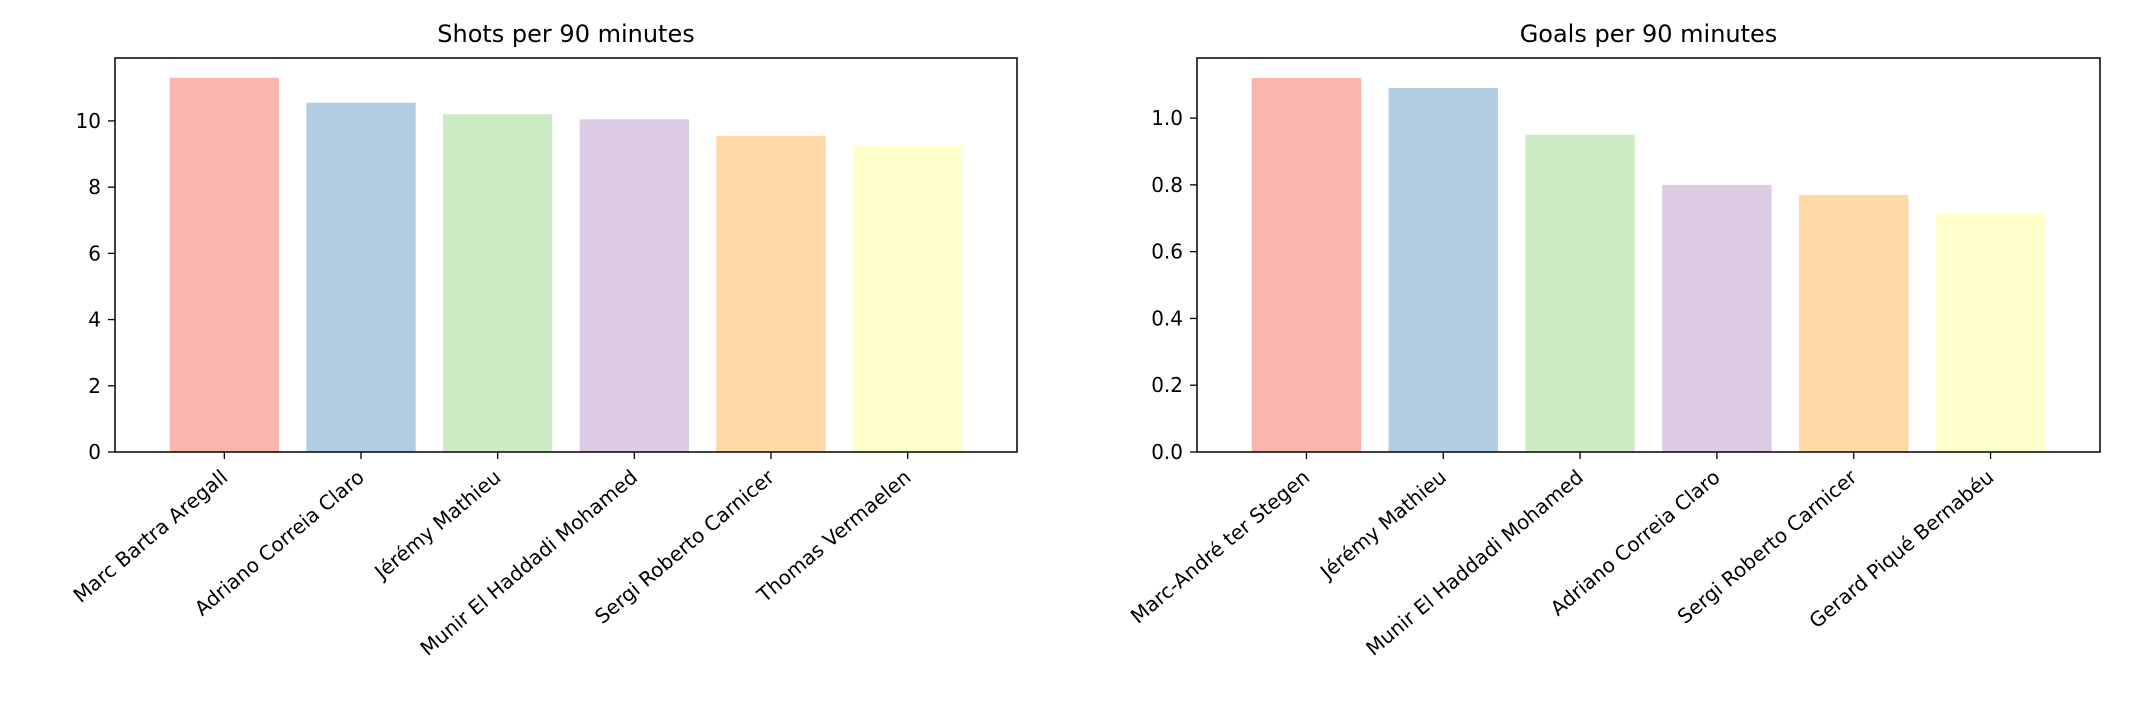 The width and height of the screenshot is (2148, 704). Describe the element at coordinates (1220, 547) in the screenshot. I see `x-tick-label: Marc-André ter Stegen` at that location.